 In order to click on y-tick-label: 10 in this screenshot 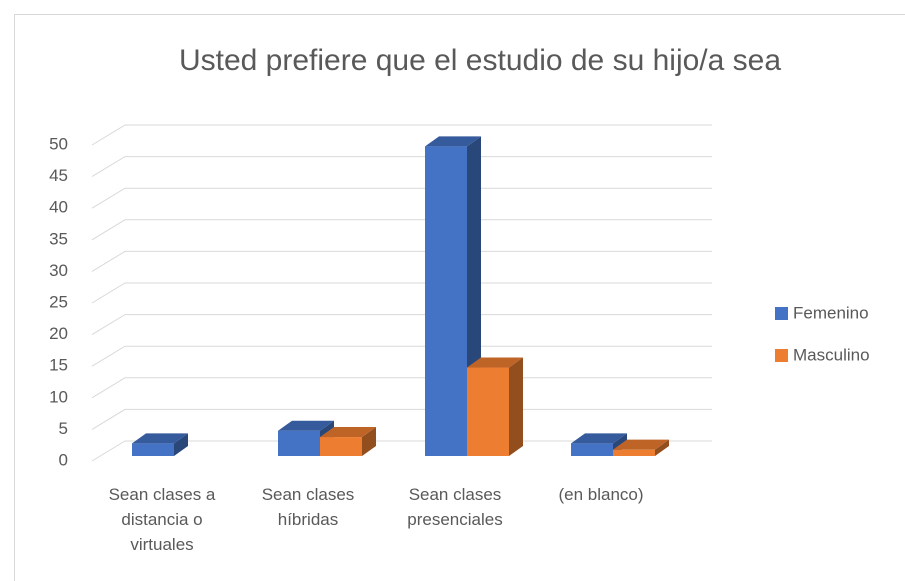, I will do `click(58, 396)`.